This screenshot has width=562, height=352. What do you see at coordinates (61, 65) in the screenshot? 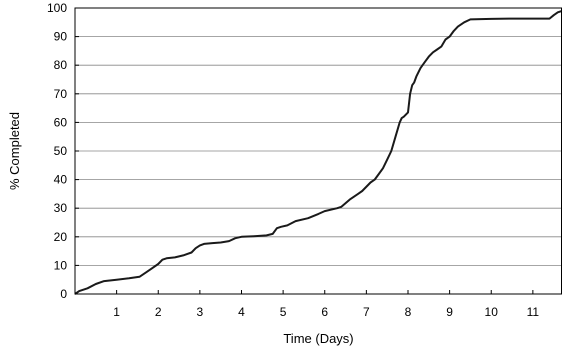
I see `y-tick-label: 80` at bounding box center [61, 65].